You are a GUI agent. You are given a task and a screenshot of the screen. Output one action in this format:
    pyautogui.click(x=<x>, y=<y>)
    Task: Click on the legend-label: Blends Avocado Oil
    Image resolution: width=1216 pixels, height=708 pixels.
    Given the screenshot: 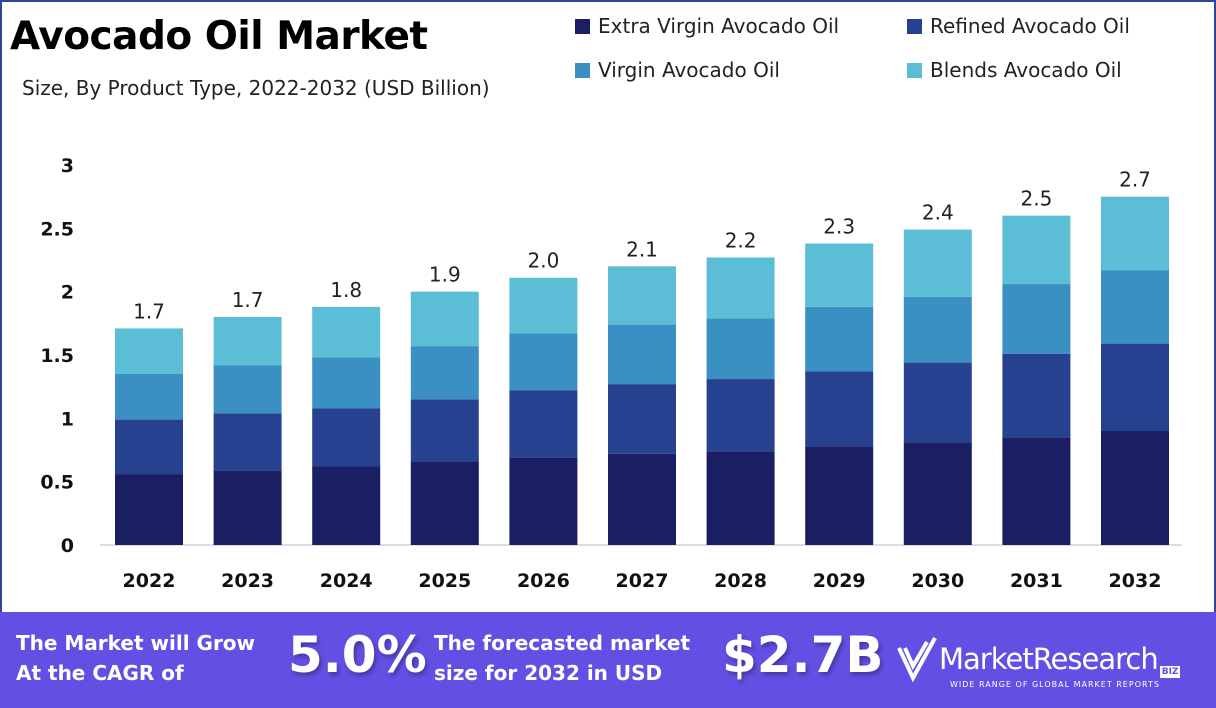 What is the action you would take?
    pyautogui.click(x=1026, y=70)
    